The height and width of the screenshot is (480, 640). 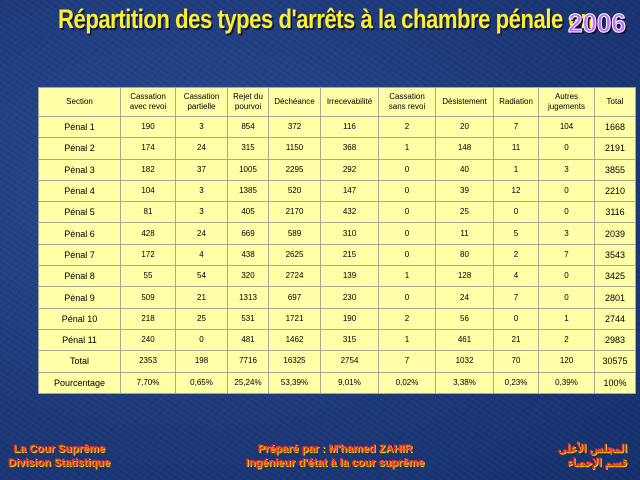 I want to click on column-header: Section, so click(x=79, y=102).